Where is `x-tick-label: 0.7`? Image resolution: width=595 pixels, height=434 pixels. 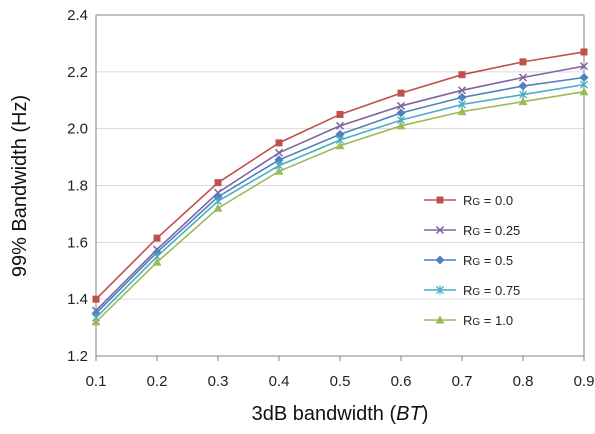
x-tick-label: 0.7 is located at coordinates (462, 381).